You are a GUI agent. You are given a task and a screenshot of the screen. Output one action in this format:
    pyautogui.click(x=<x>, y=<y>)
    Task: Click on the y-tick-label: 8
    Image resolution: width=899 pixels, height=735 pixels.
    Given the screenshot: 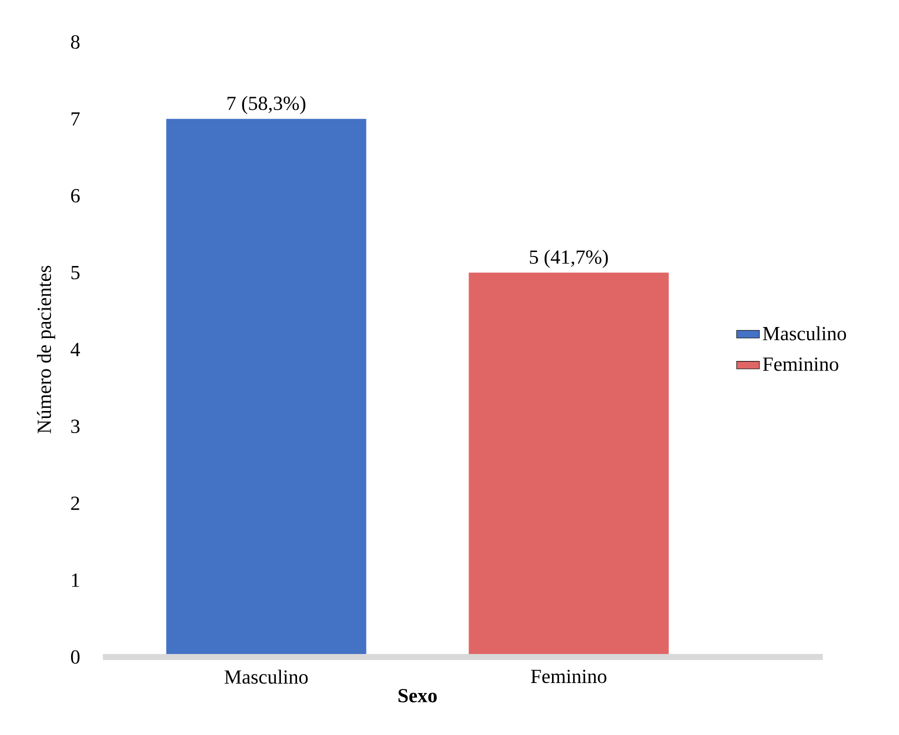 What is the action you would take?
    pyautogui.click(x=75, y=42)
    